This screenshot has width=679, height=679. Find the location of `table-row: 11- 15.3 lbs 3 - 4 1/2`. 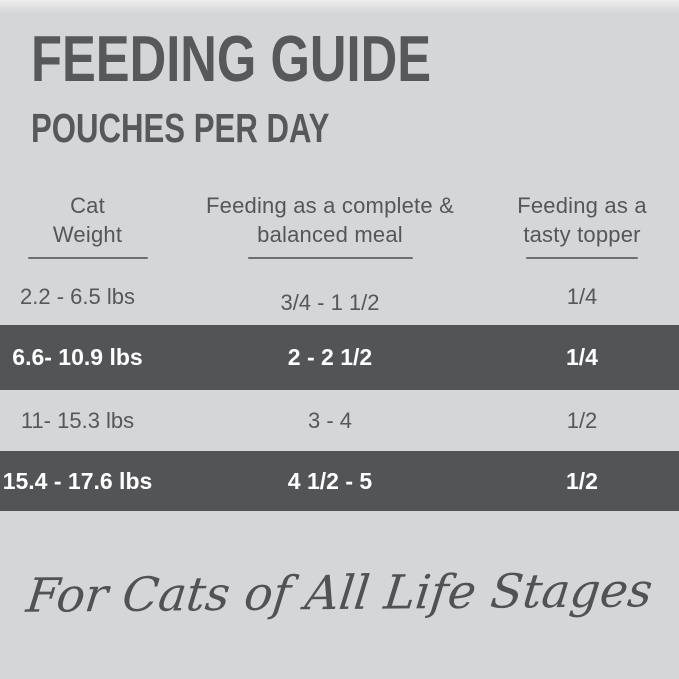

table-row: 11- 15.3 lbs 3 - 4 1/2 is located at coordinates (339, 420).